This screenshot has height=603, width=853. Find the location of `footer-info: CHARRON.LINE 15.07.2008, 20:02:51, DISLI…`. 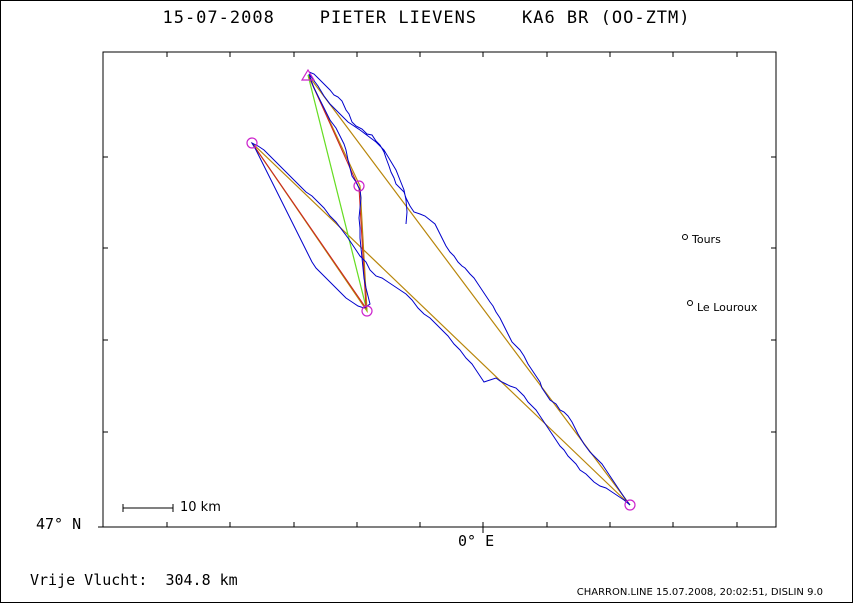

footer-info: CHARRON.LINE 15.07.2008, 20:02:51, DISLI… is located at coordinates (699, 592).